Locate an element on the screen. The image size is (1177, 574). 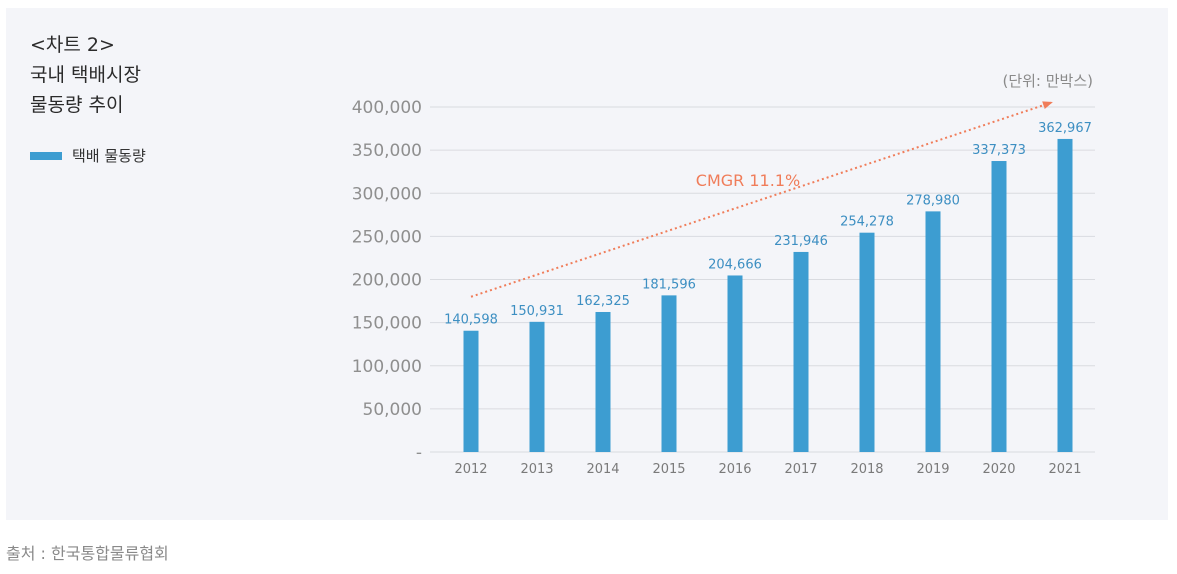
chart-title-line-1: <차트 2> is located at coordinates (72, 45).